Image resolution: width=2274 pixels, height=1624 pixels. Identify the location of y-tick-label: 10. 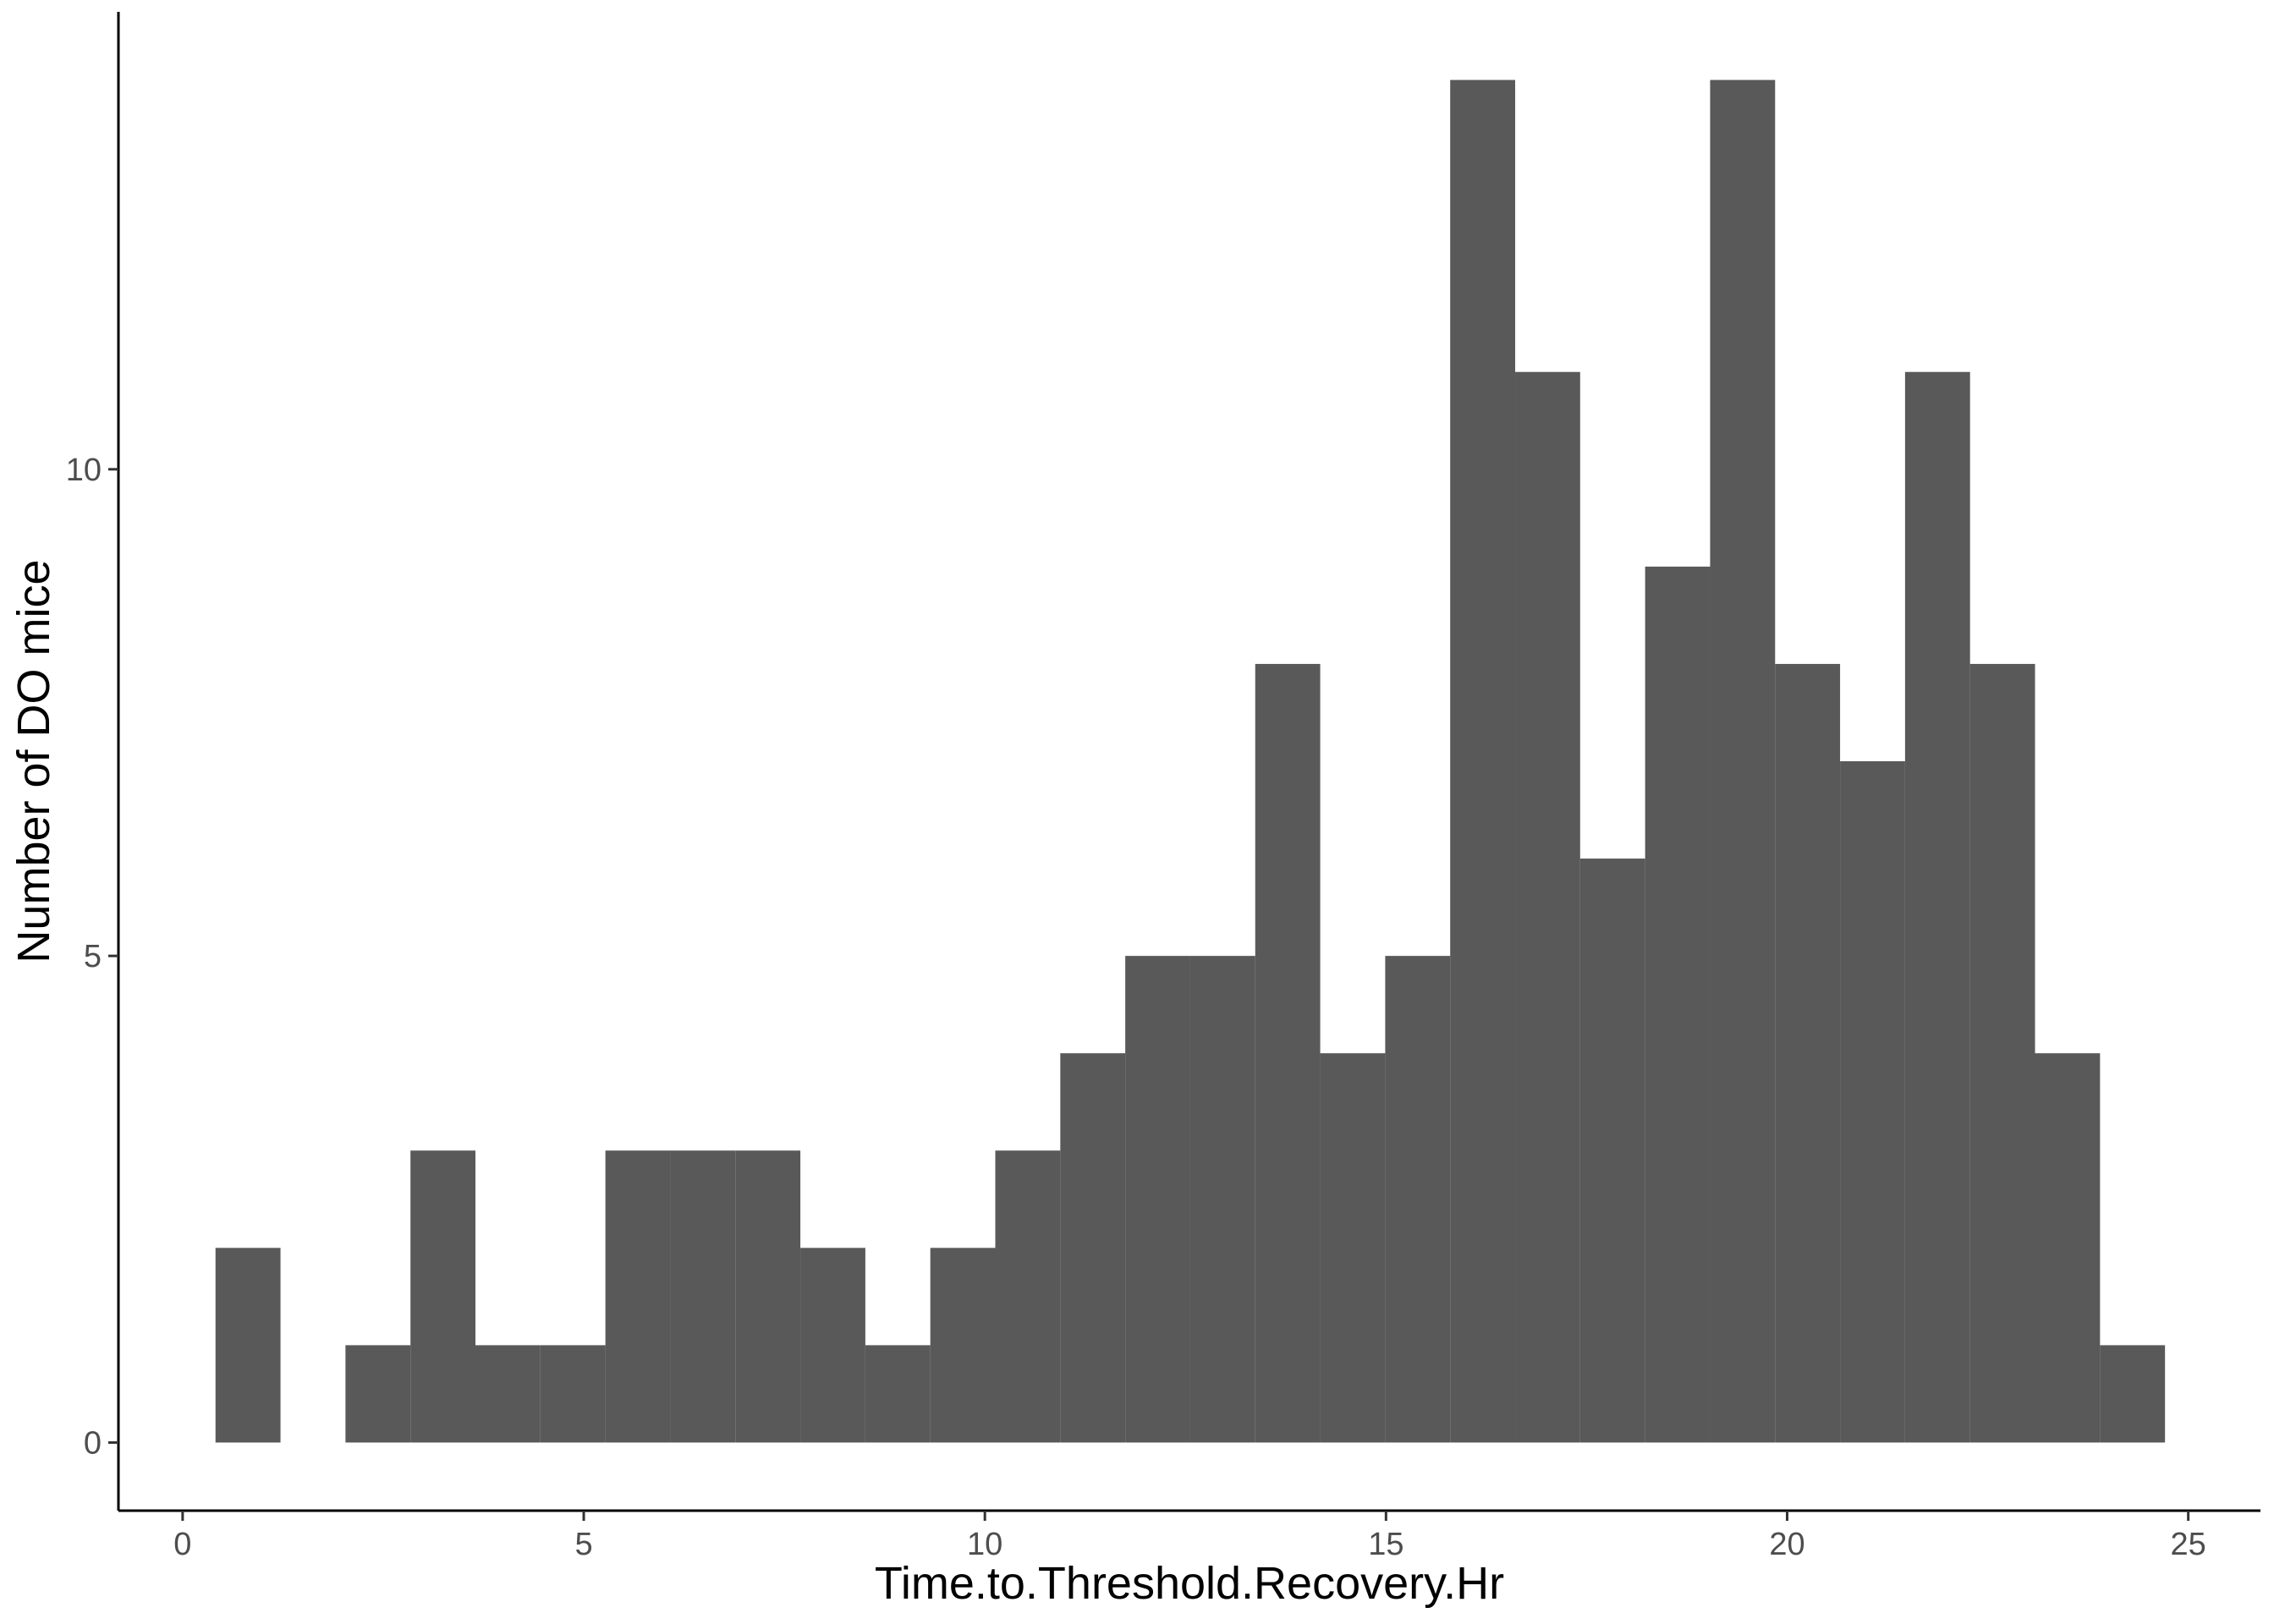
(84, 471).